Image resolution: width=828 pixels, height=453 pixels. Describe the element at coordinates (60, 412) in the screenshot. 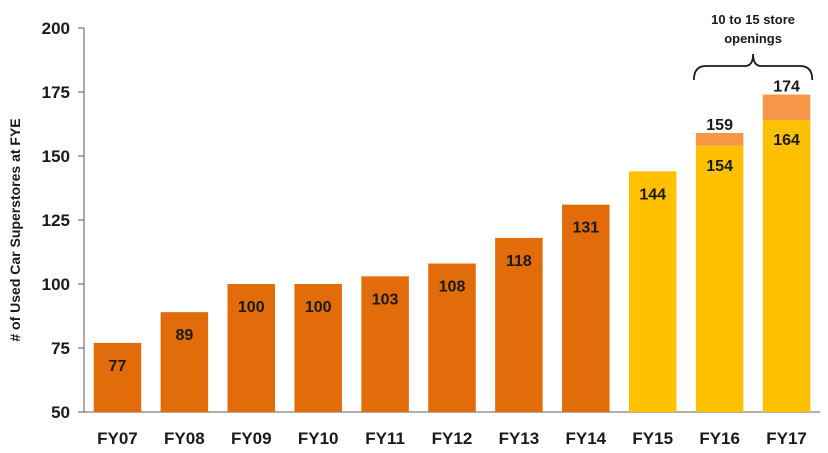

I see `y-tick-label: 50` at that location.